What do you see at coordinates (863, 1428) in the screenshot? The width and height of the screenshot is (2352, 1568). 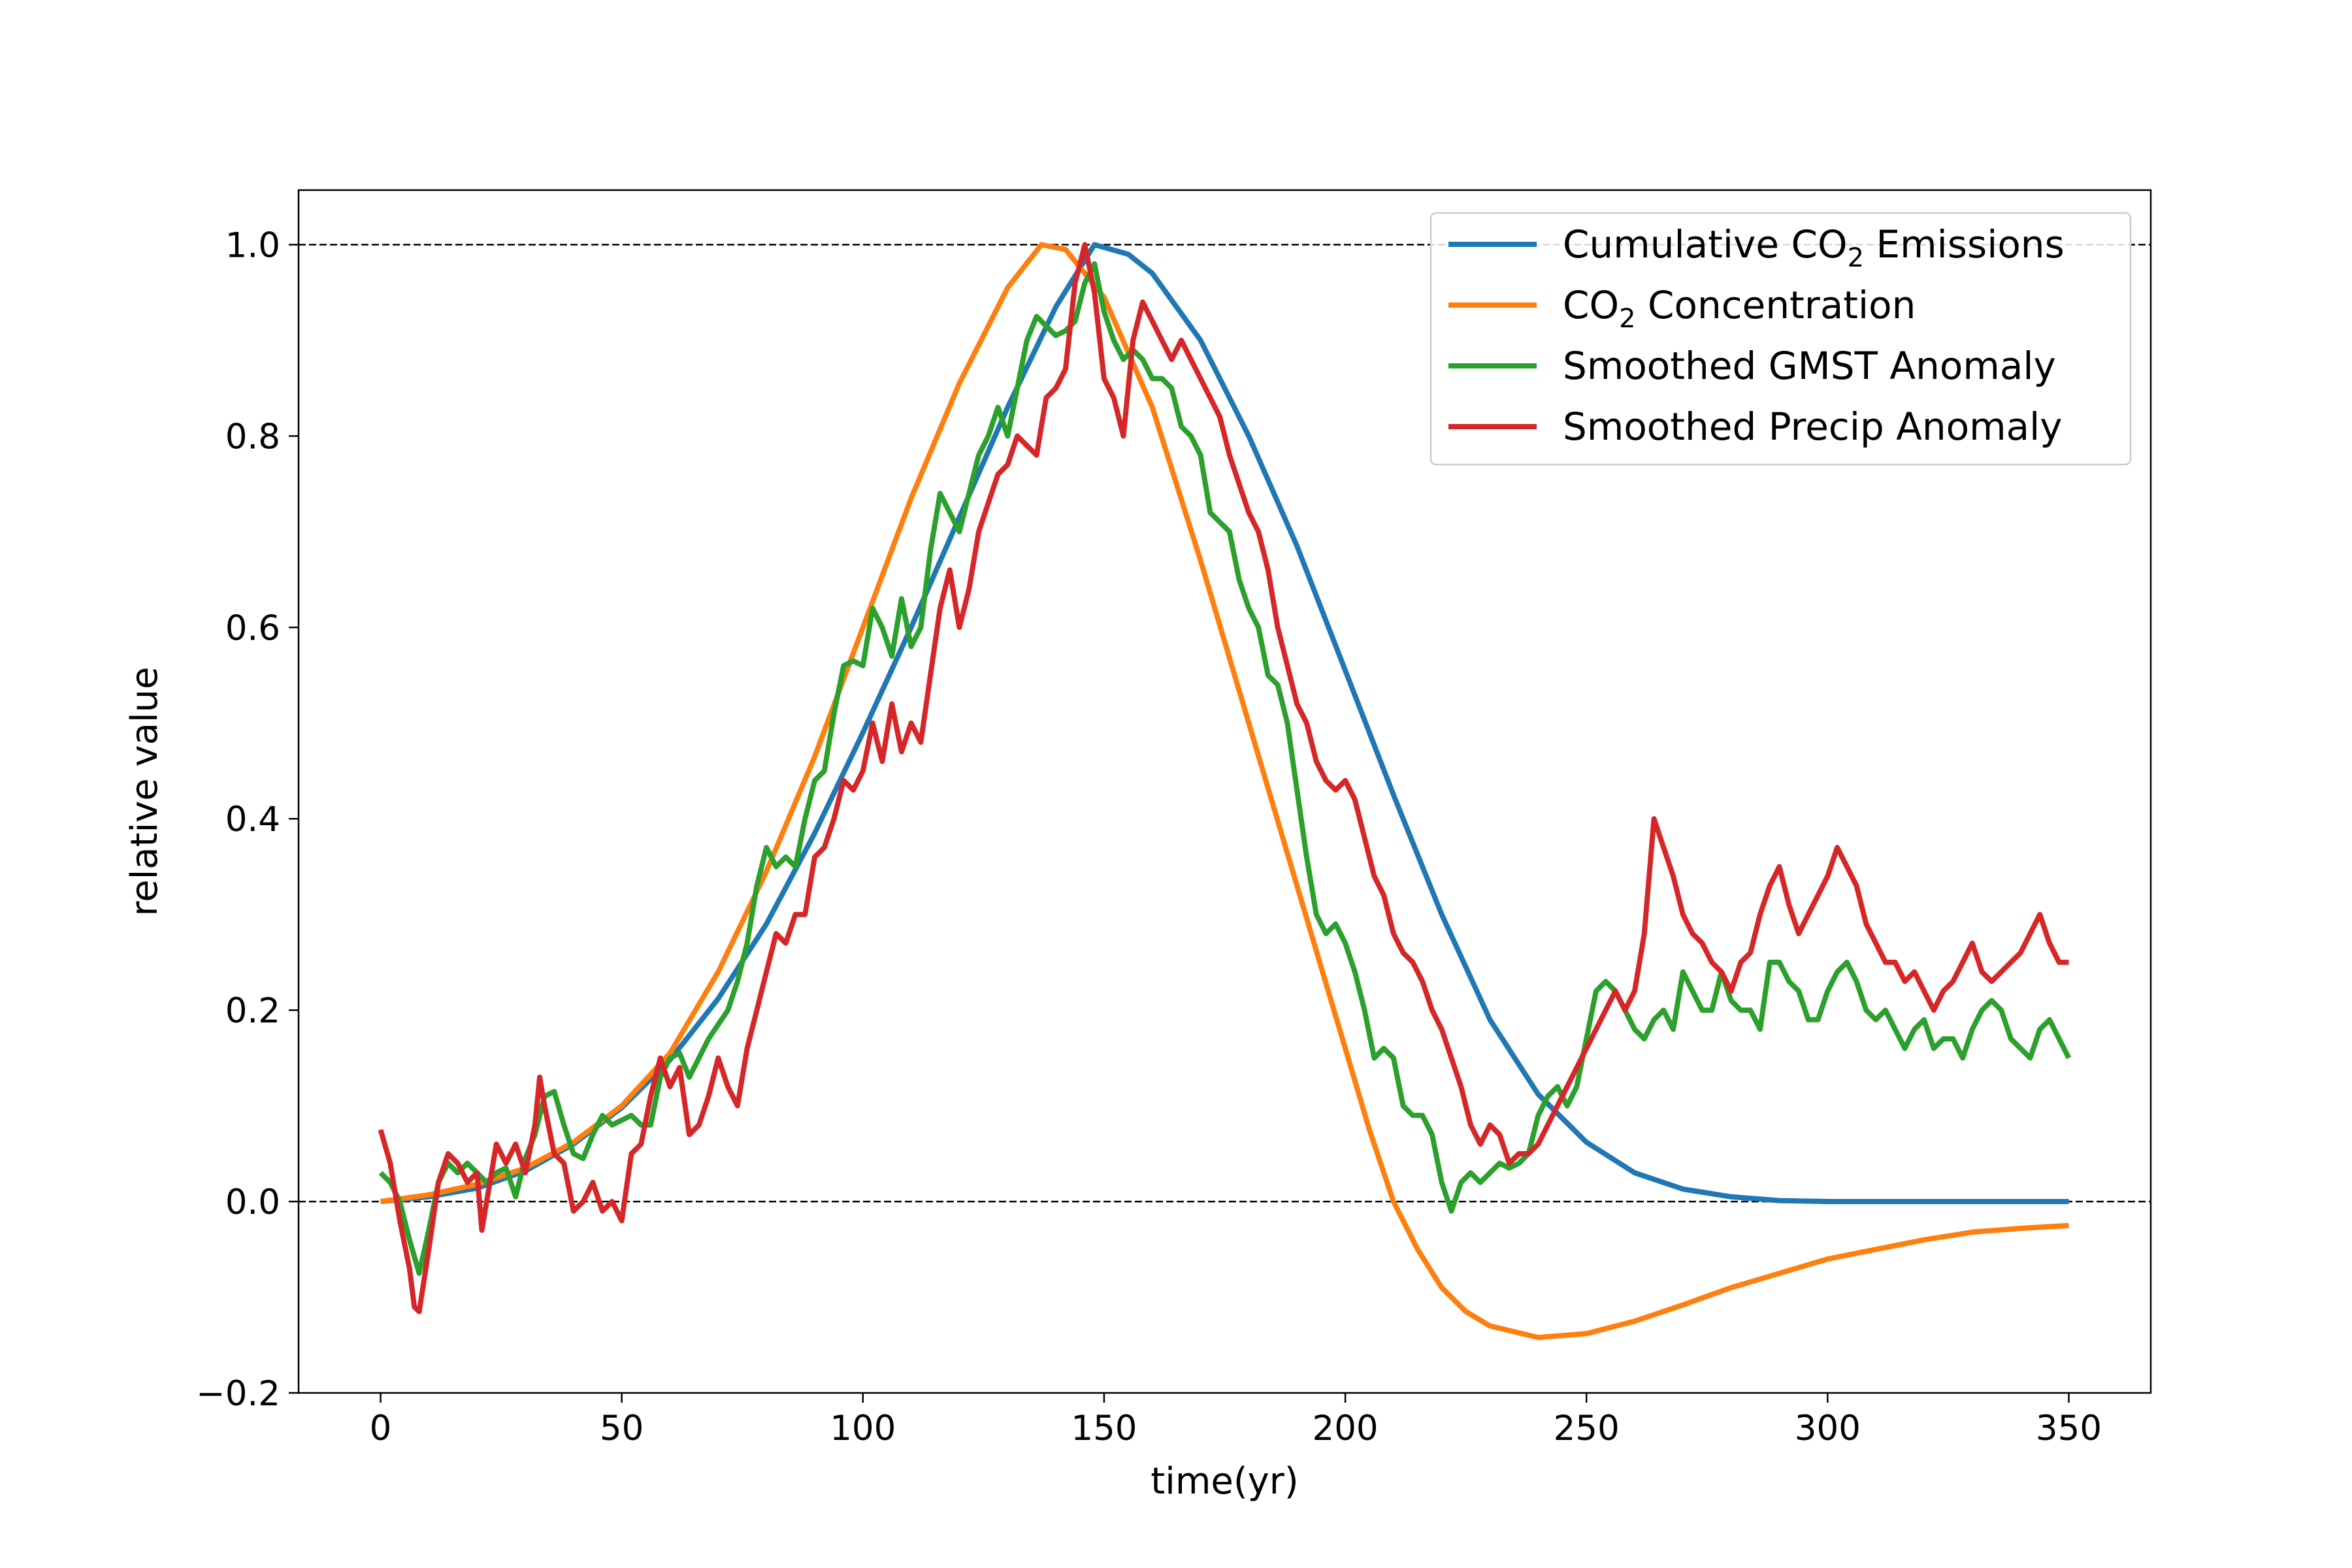 I see `x-tick-label: 100` at bounding box center [863, 1428].